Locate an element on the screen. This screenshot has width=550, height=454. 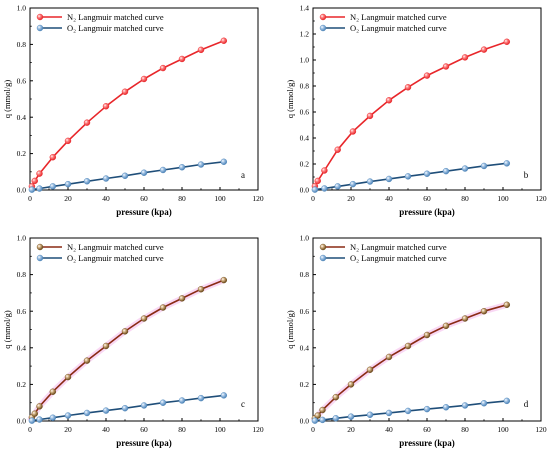
curve-highlight is located at coordinates (126, 350).